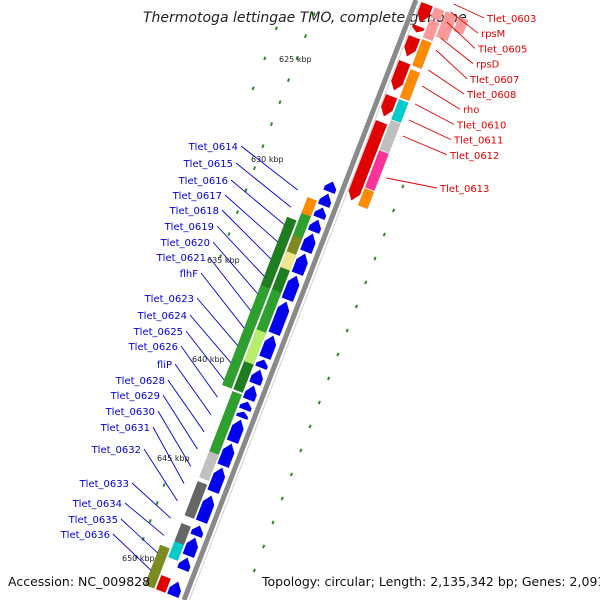  Describe the element at coordinates (162, 316) in the screenshot. I see `gene-label: Tlet_0624` at that location.